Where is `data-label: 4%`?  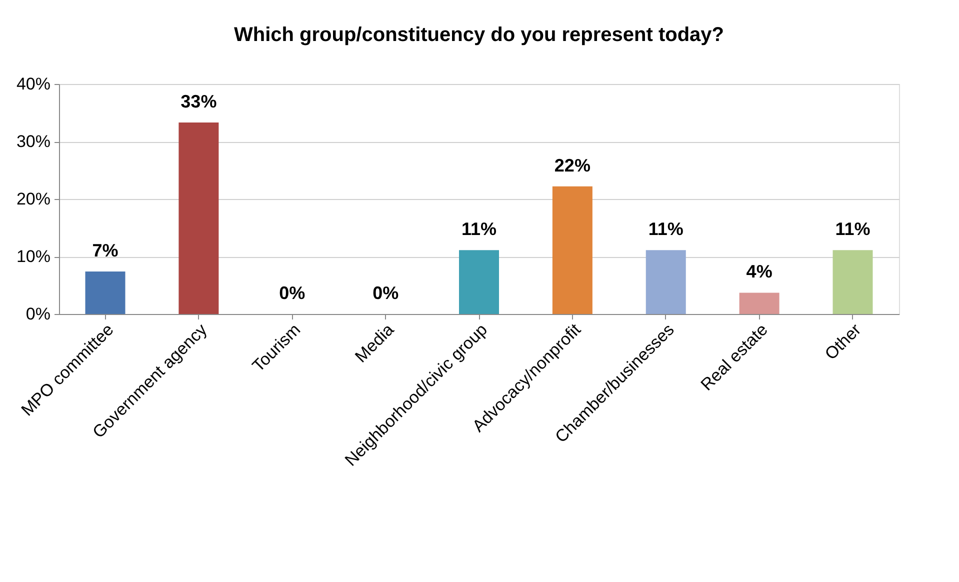 data-label: 4% is located at coordinates (759, 272).